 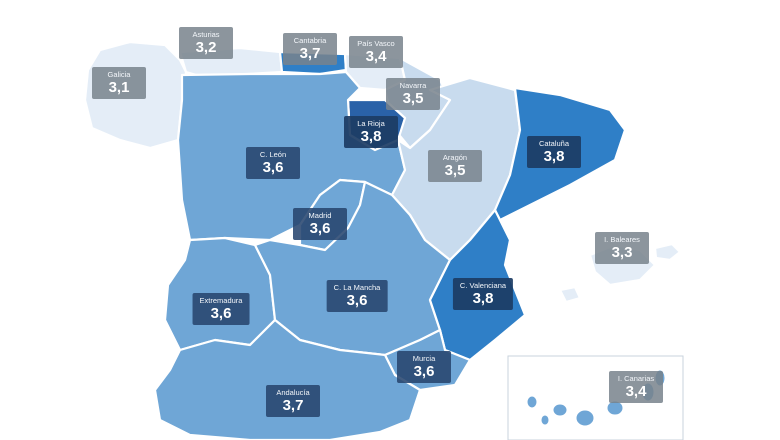 I want to click on label-navarra: Navarra 3,5, so click(x=413, y=94).